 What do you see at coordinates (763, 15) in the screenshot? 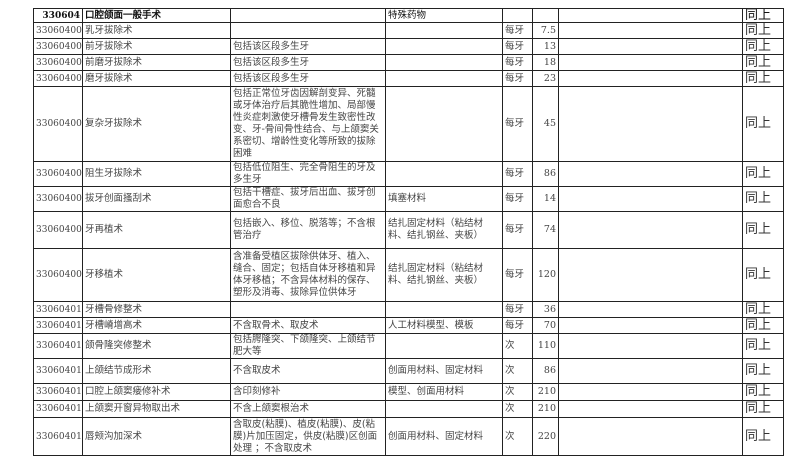
I see `section-note: 同上` at bounding box center [763, 15].